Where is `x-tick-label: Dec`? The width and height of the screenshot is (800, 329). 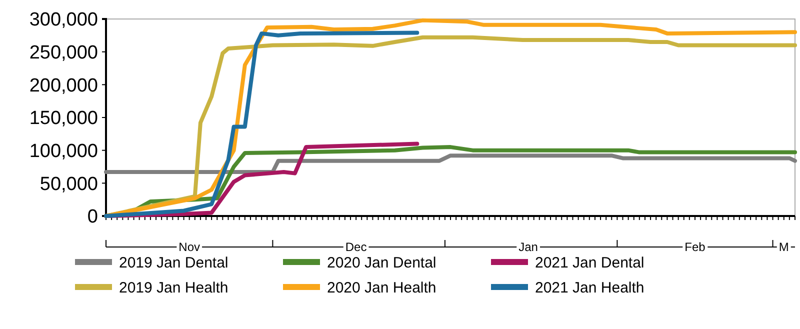
x-tick-label: Dec is located at coordinates (356, 247).